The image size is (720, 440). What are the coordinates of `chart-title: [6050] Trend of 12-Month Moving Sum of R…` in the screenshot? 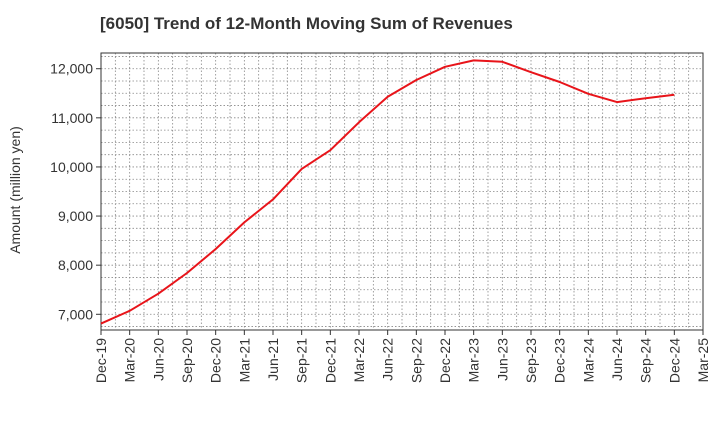 It's located at (306, 23).